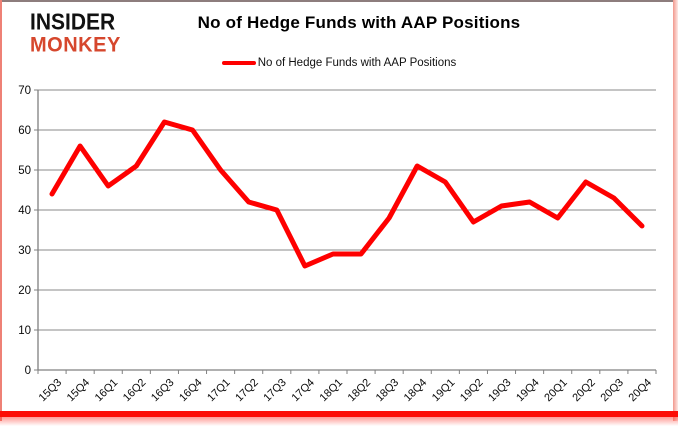 The image size is (678, 431). I want to click on bottom-red-bar, so click(339, 414).